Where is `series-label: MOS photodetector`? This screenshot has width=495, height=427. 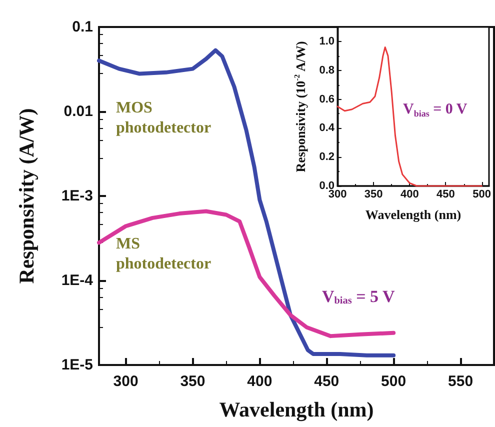 series-label: MOS photodetector is located at coordinates (164, 118).